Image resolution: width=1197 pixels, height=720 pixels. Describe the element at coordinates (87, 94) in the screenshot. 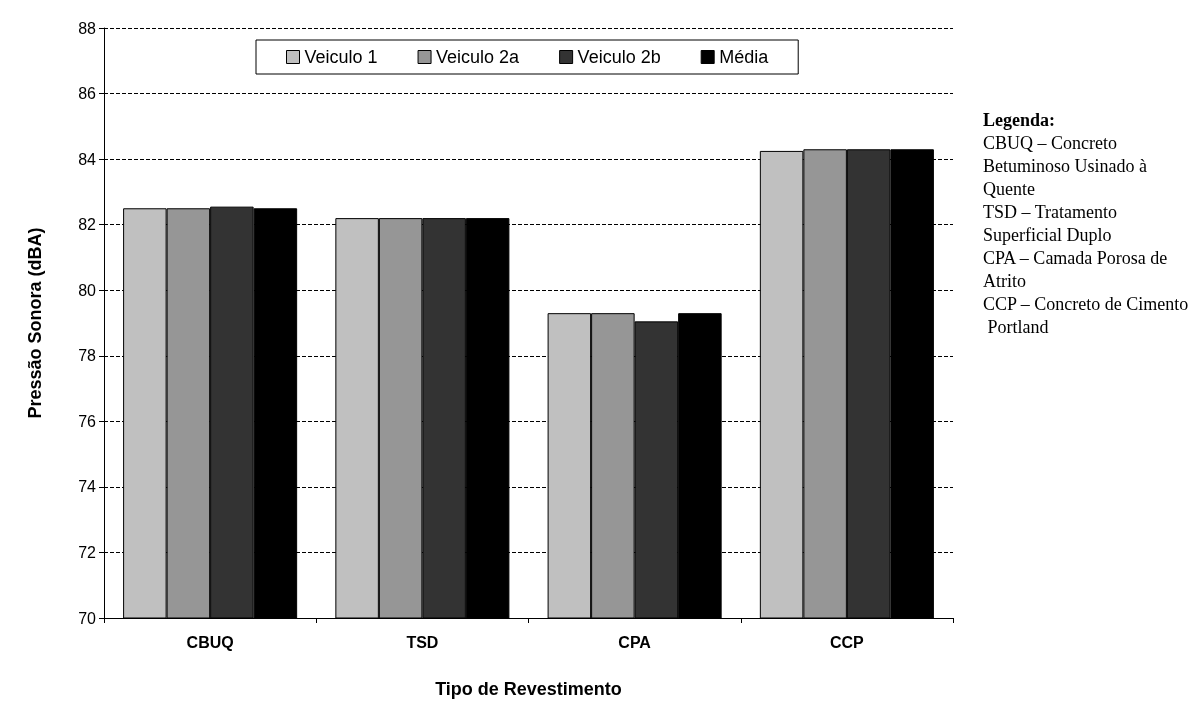

I see `y-tick-label: 86` at that location.